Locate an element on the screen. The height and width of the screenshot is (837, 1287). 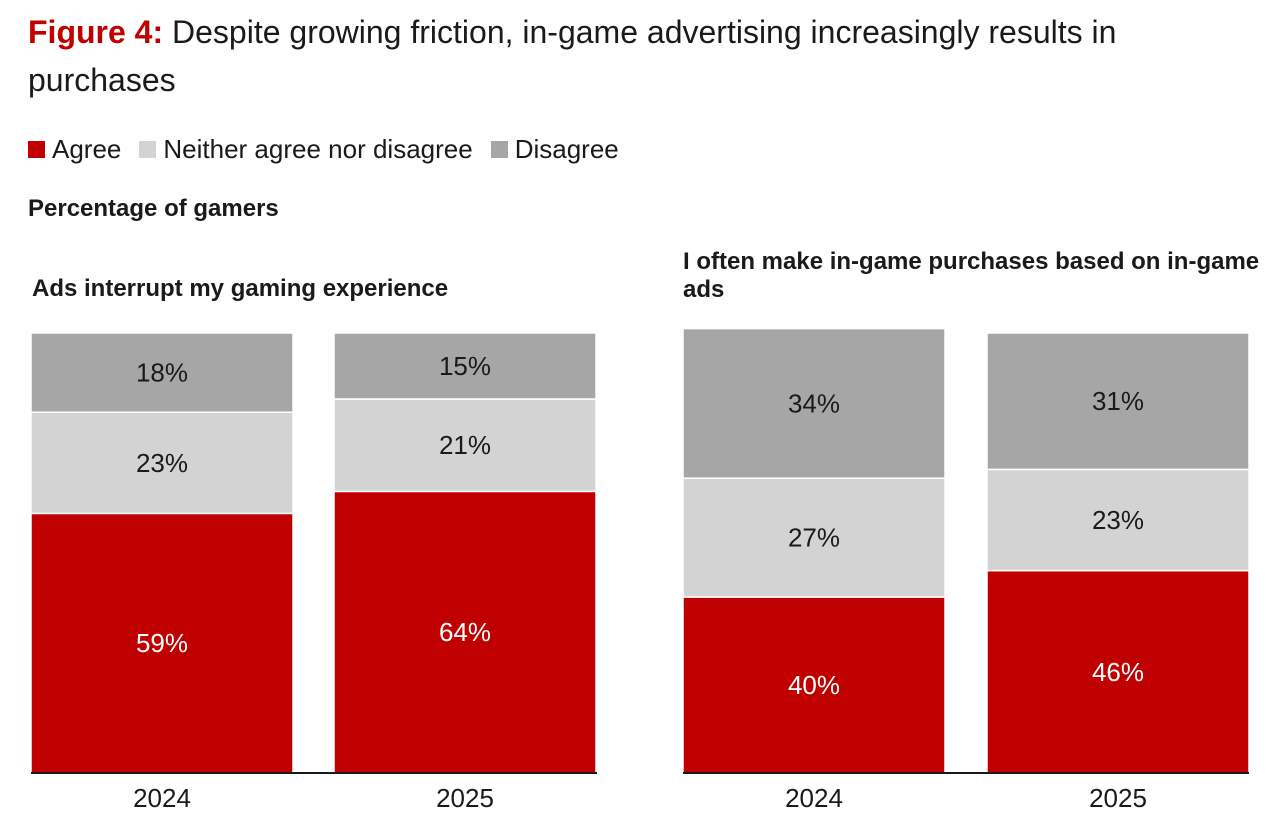
legend-label-agree: Agree is located at coordinates (87, 149).